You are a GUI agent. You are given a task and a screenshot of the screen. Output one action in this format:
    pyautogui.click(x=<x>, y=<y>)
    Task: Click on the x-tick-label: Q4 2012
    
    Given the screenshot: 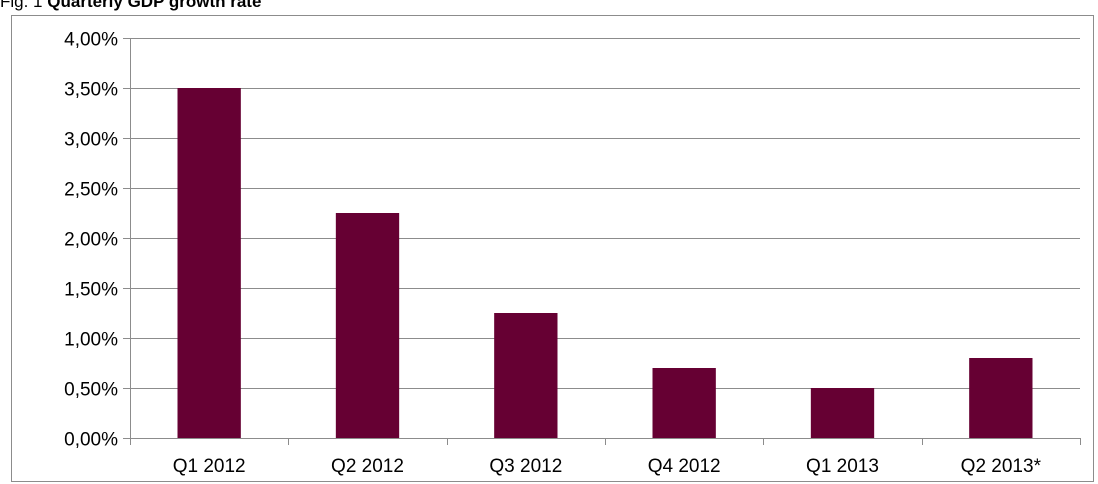 What is the action you would take?
    pyautogui.click(x=684, y=466)
    